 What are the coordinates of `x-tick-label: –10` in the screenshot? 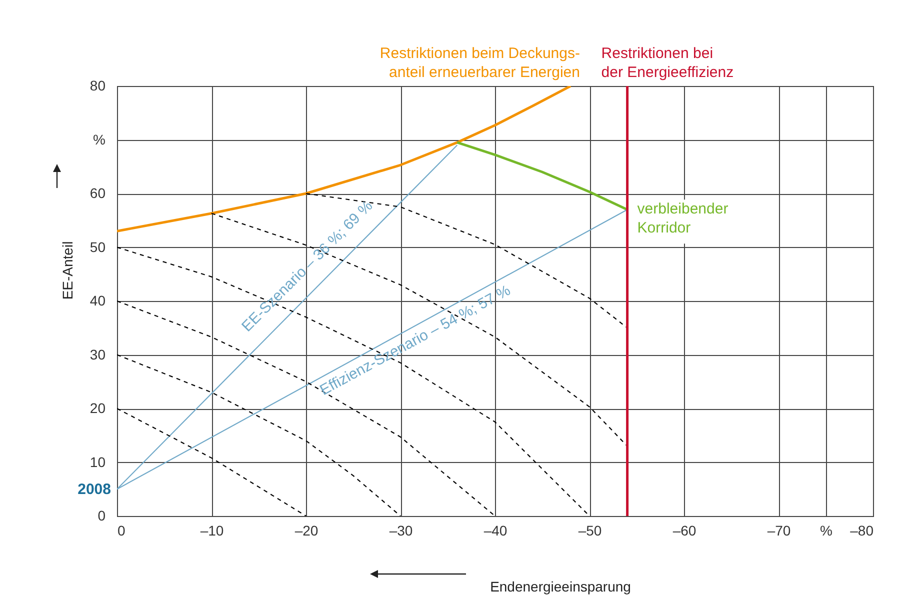 It's located at (212, 530).